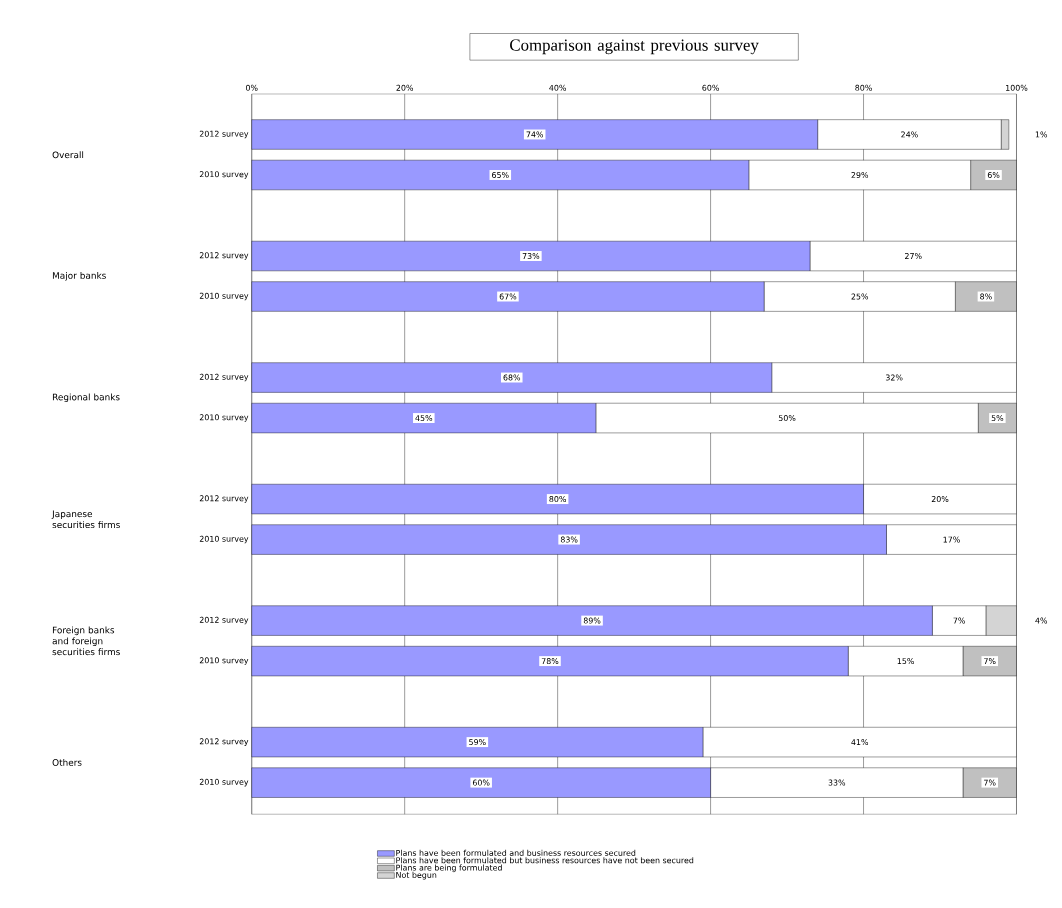 The height and width of the screenshot is (908, 1062). What do you see at coordinates (79, 276) in the screenshot?
I see `text: Major banks` at bounding box center [79, 276].